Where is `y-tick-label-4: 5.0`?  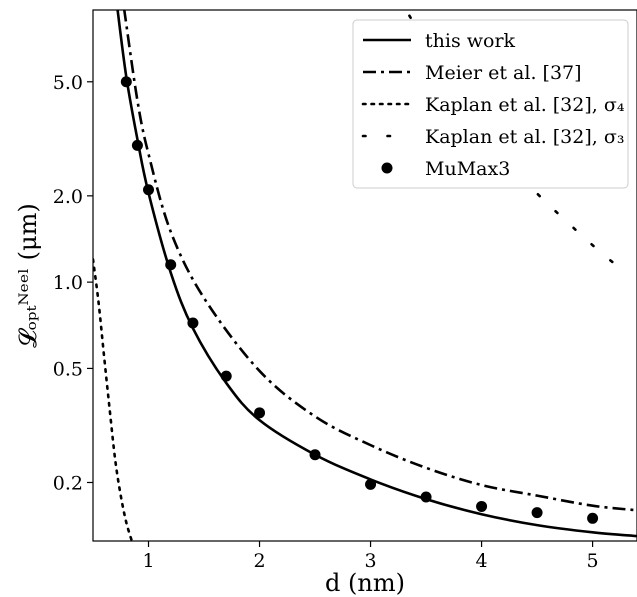 y-tick-label-4: 5.0 is located at coordinates (68, 83).